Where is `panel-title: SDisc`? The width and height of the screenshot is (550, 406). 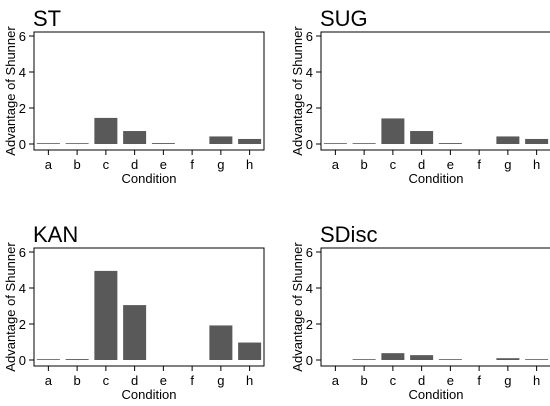
panel-title: SDisc is located at coordinates (348, 234).